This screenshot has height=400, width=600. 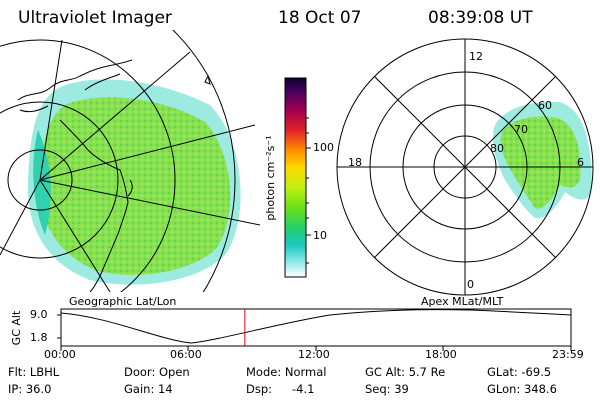 I want to click on coastline, so click(x=75, y=175).